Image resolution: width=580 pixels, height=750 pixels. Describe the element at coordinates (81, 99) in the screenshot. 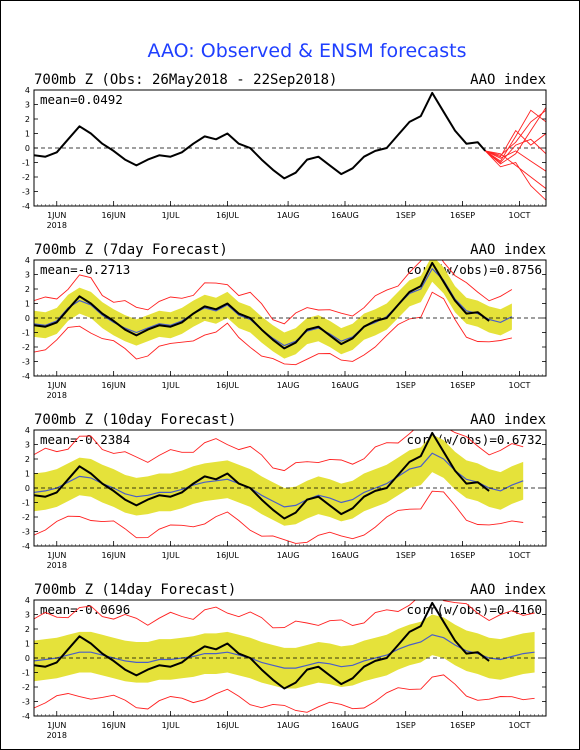

I see `panel-mean-label: mean=0.0492` at that location.